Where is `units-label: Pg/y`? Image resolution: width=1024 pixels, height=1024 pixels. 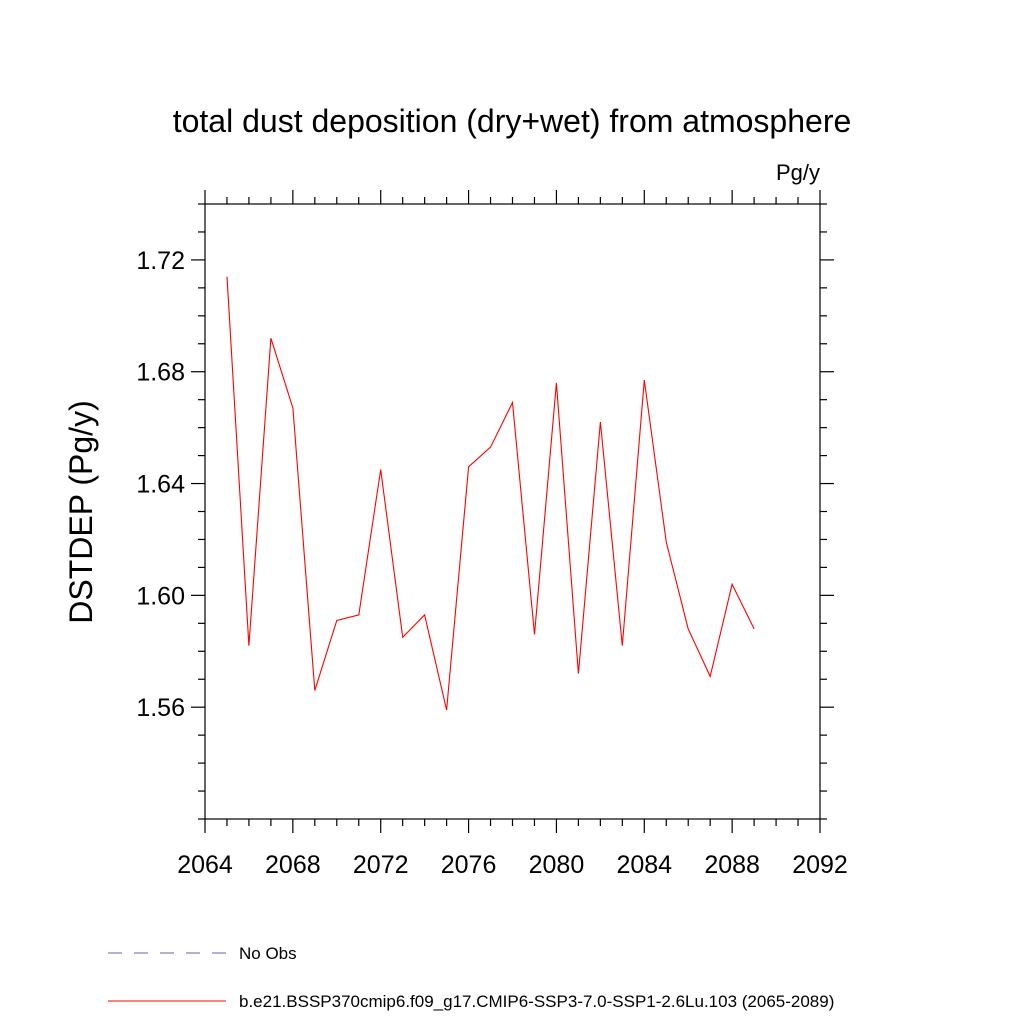
units-label: Pg/y is located at coordinates (798, 172).